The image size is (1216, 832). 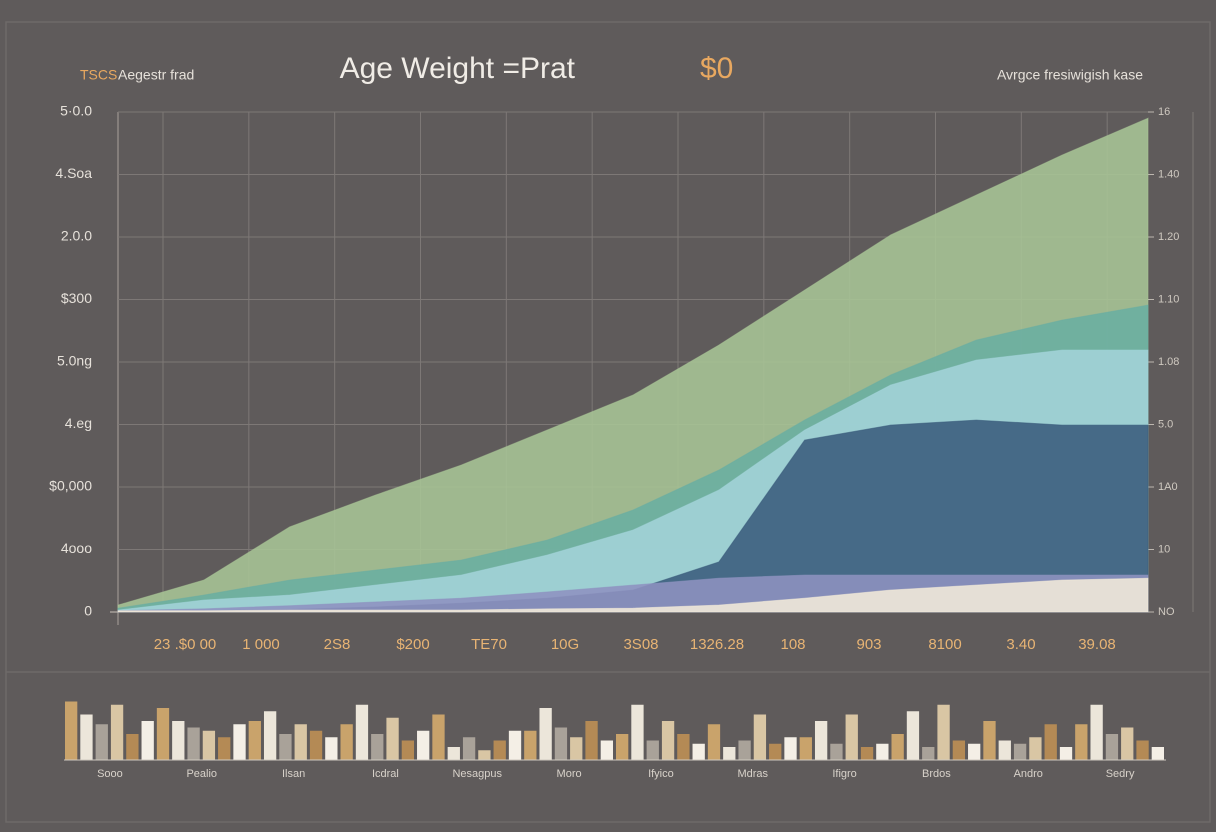 I want to click on x-tick-label: Ilsan, so click(x=293, y=774).